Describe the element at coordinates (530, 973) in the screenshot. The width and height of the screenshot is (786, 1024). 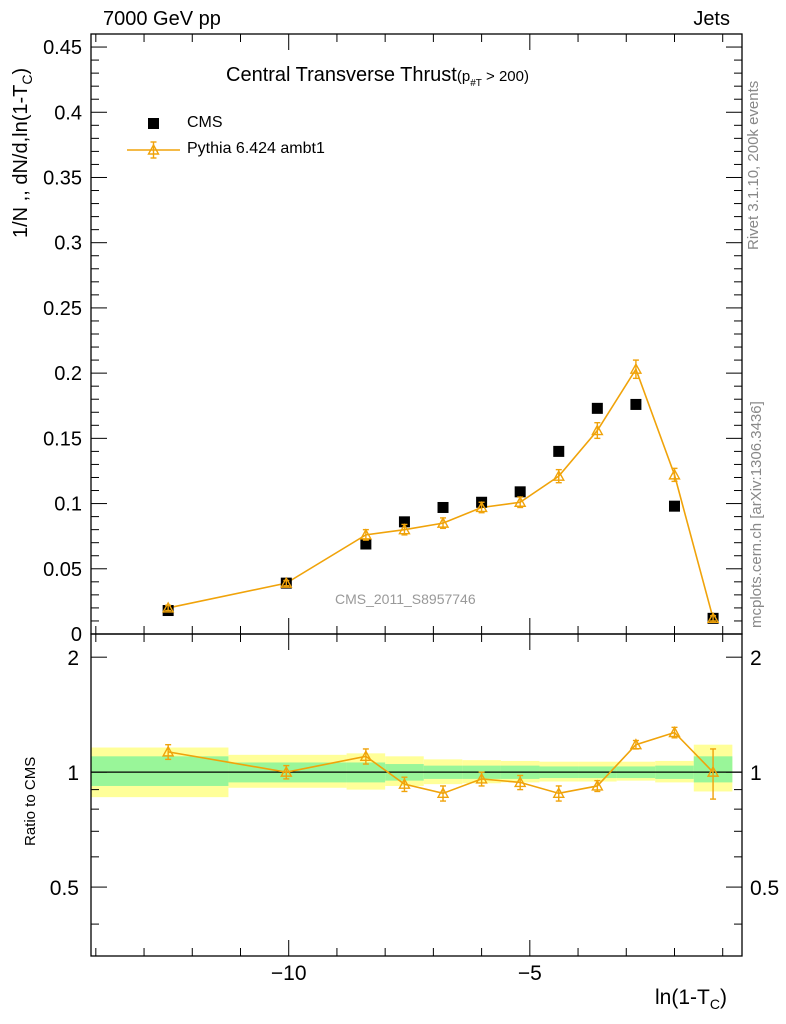
I see `x-tick-label-1: −5` at that location.